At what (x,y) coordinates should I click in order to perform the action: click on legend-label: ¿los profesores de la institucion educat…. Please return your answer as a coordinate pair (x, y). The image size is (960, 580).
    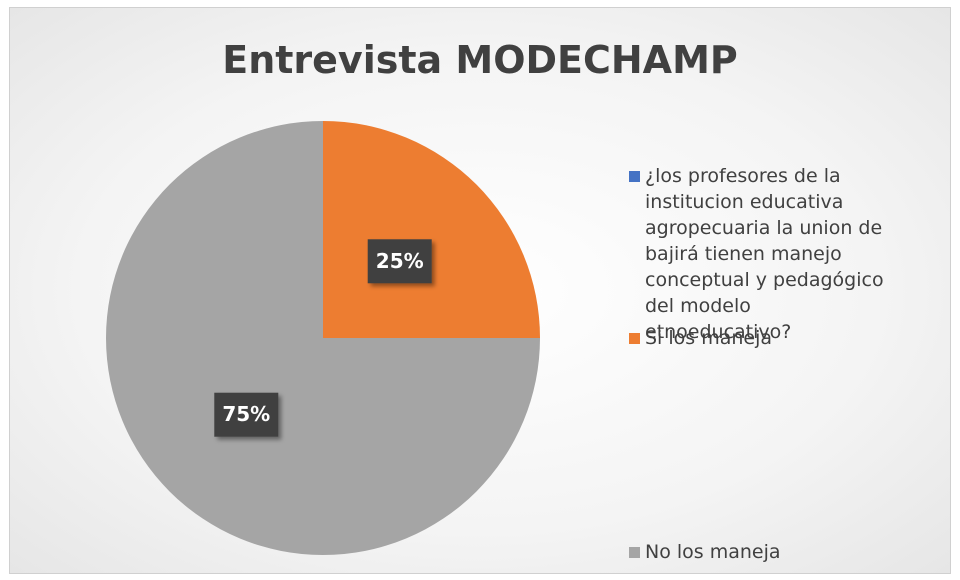
    Looking at the image, I should click on (764, 254).